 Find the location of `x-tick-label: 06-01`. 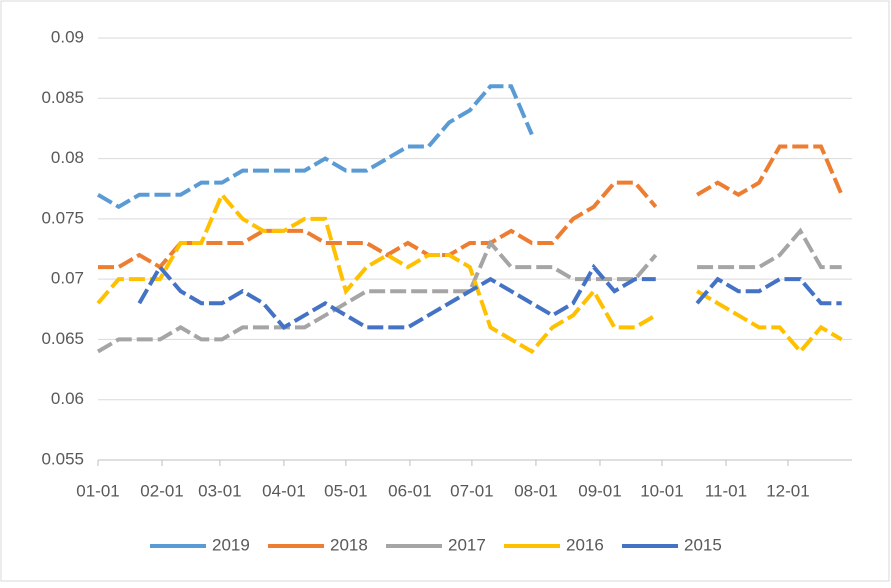

x-tick-label: 06-01 is located at coordinates (409, 490).